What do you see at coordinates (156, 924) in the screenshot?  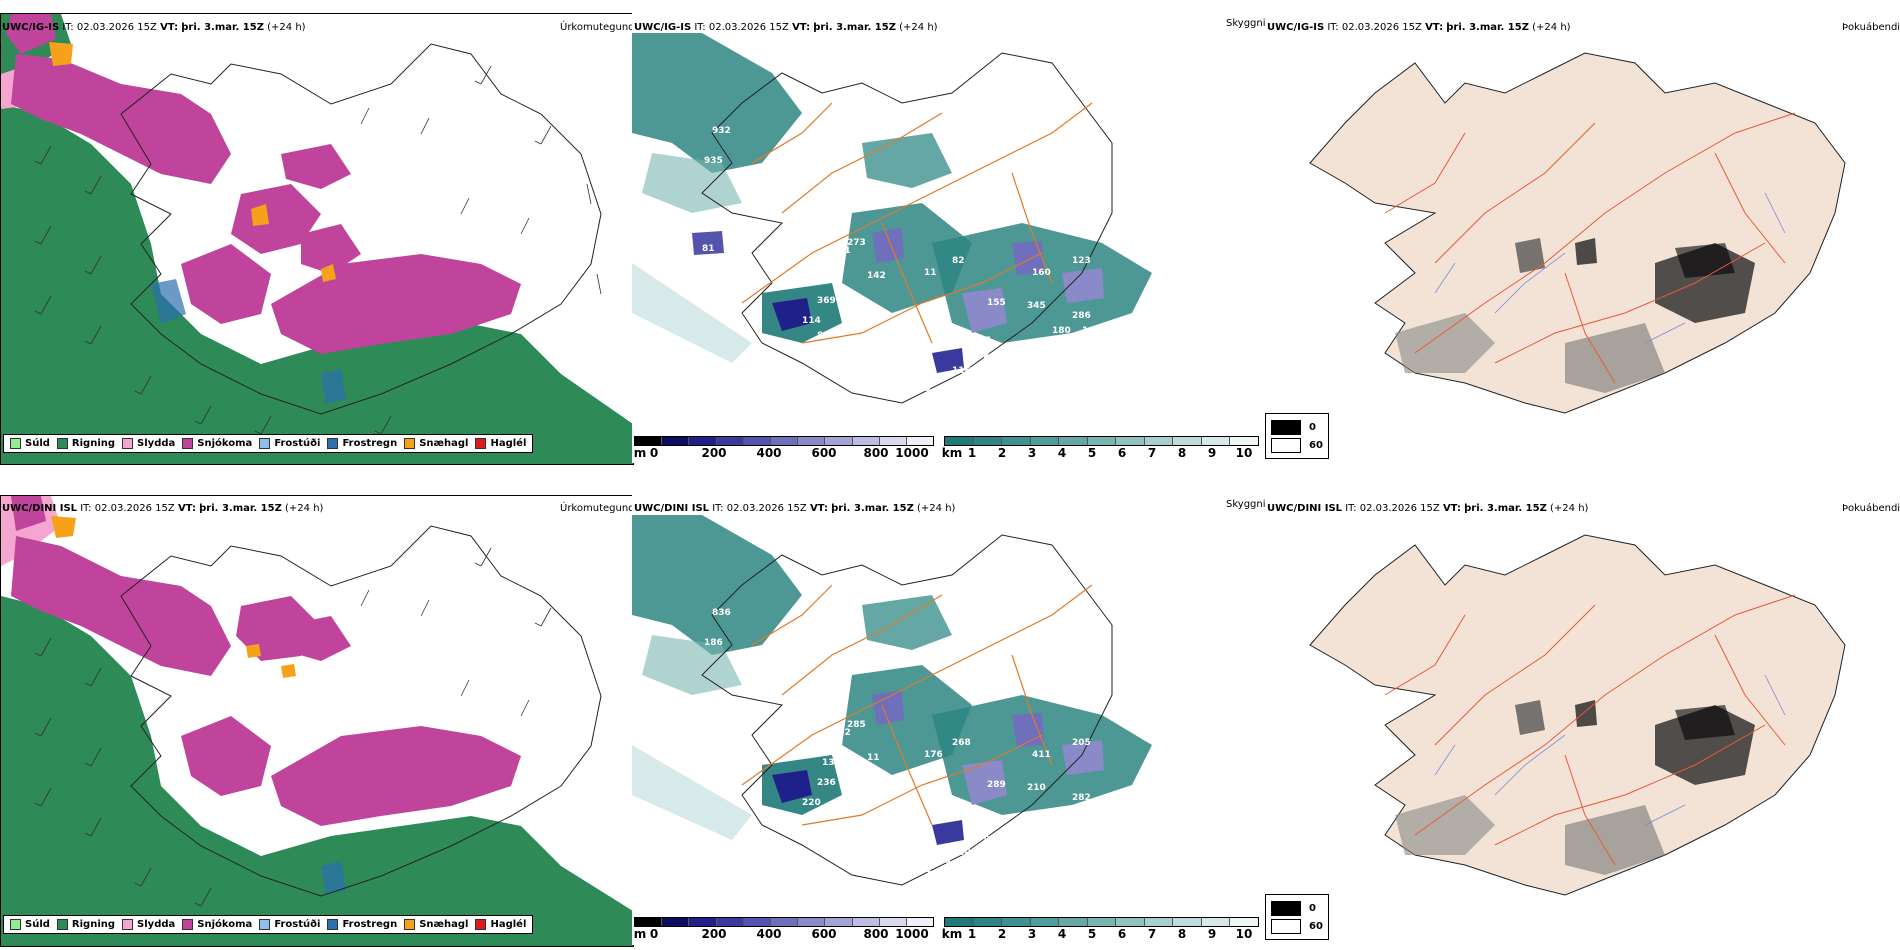 I see `legend-label: Slydda` at bounding box center [156, 924].